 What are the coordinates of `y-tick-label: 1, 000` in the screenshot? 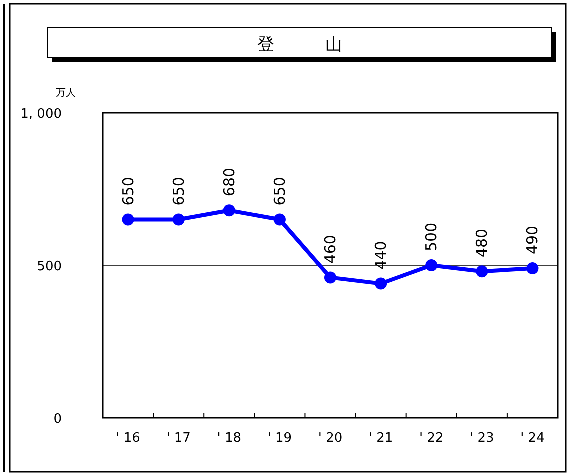 It's located at (41, 114).